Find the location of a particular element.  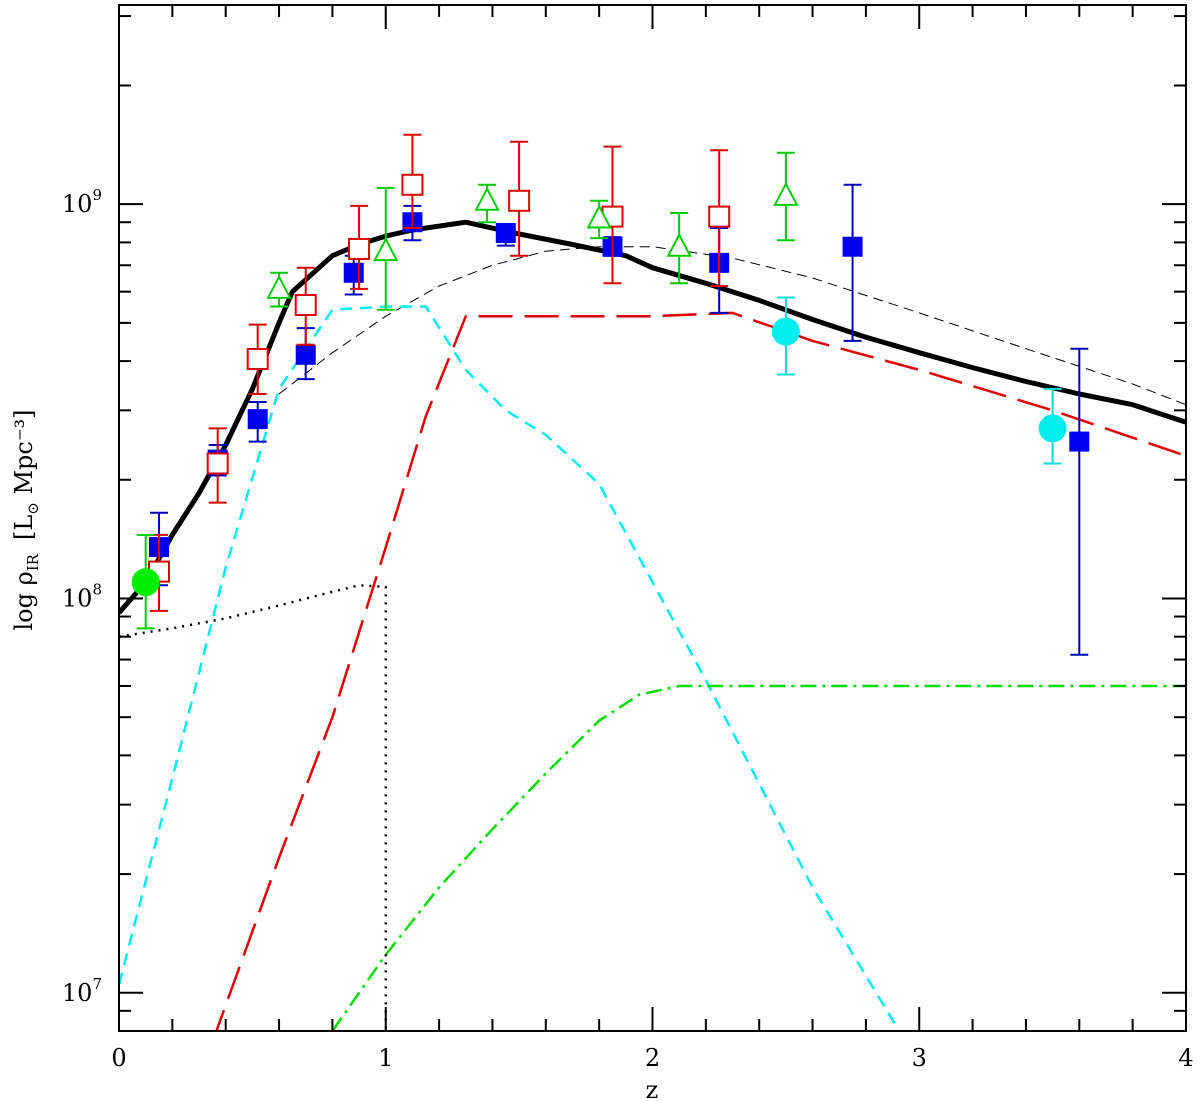

y-axis-label: log ρIR [L⊙ Mpc⁻³] is located at coordinates (26, 519).